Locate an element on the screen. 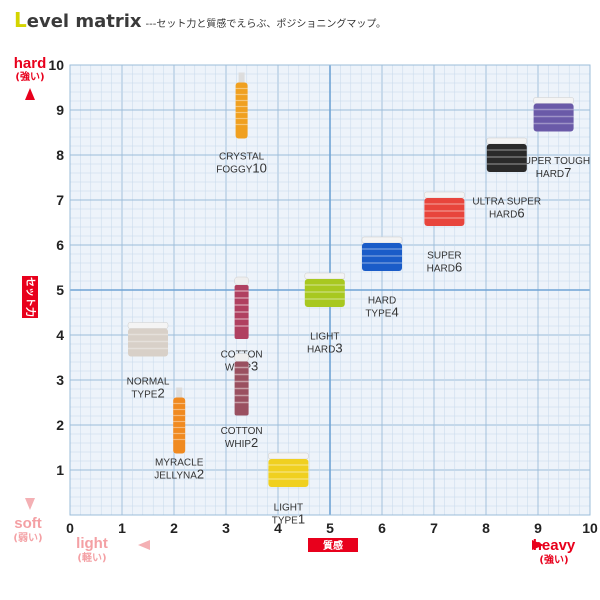 The image size is (600, 600). x-tick-label: 3 is located at coordinates (226, 528).